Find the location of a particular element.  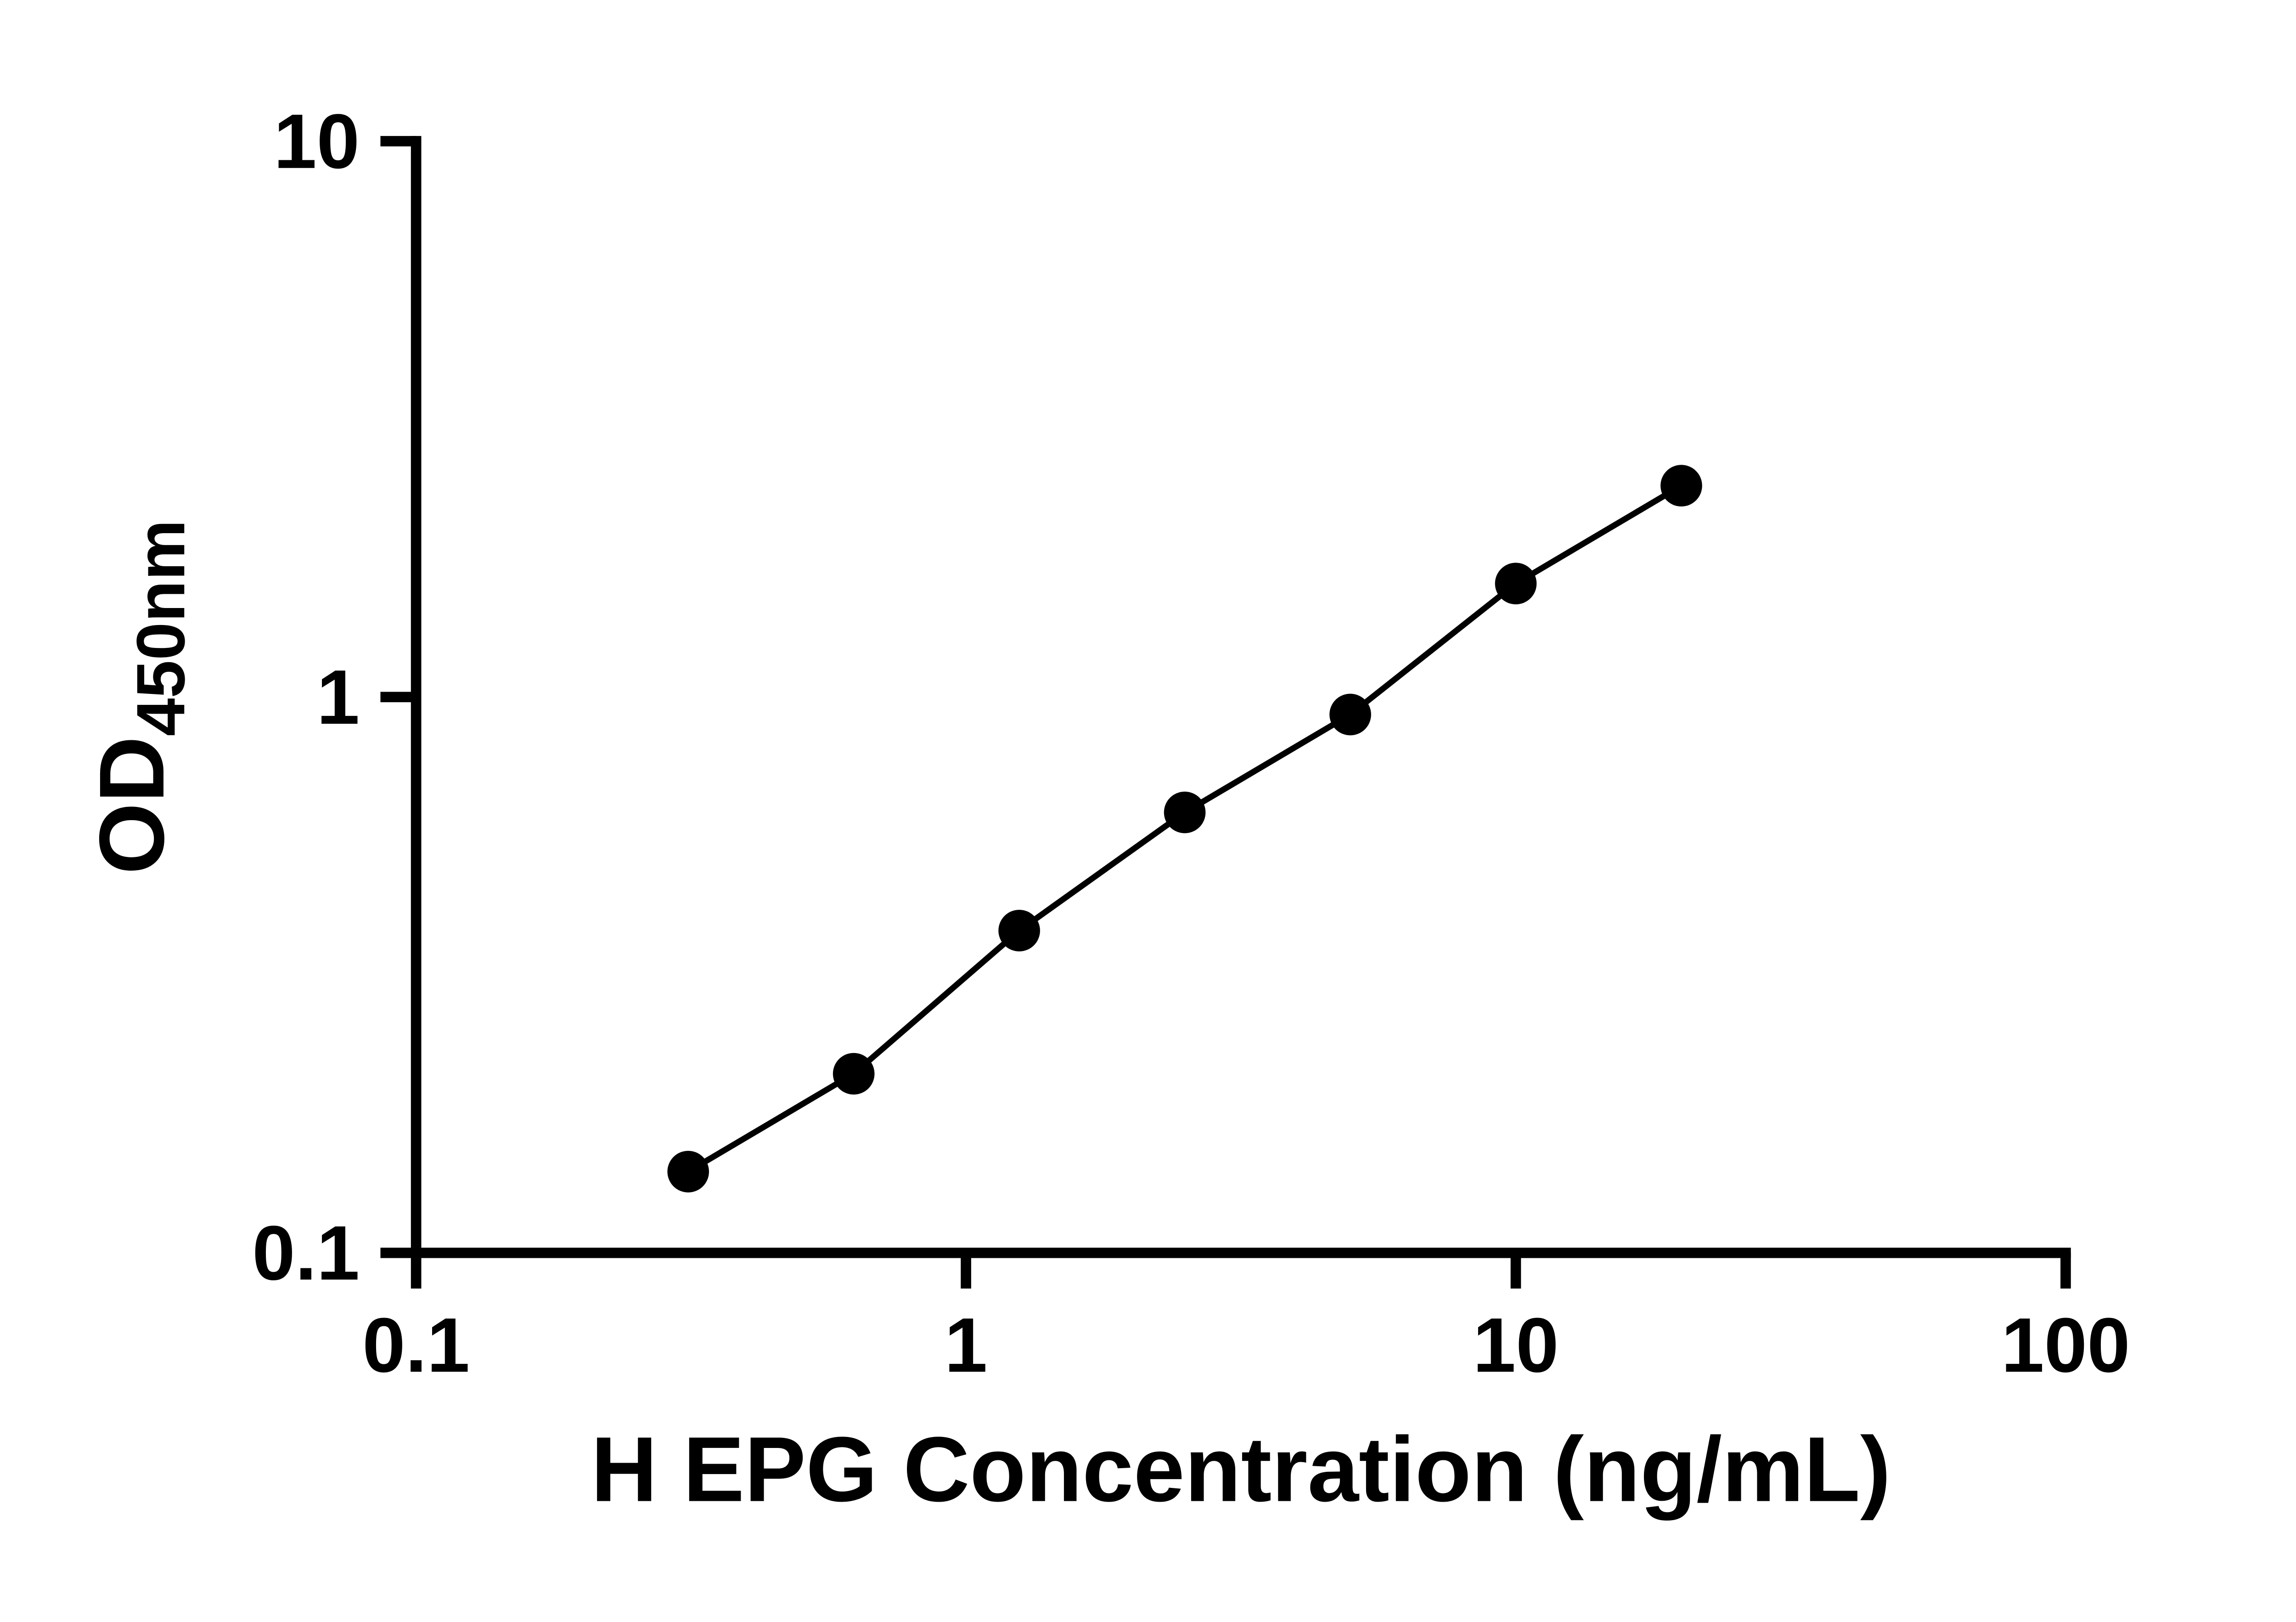

x-tick-label: 0.1 is located at coordinates (416, 1345).